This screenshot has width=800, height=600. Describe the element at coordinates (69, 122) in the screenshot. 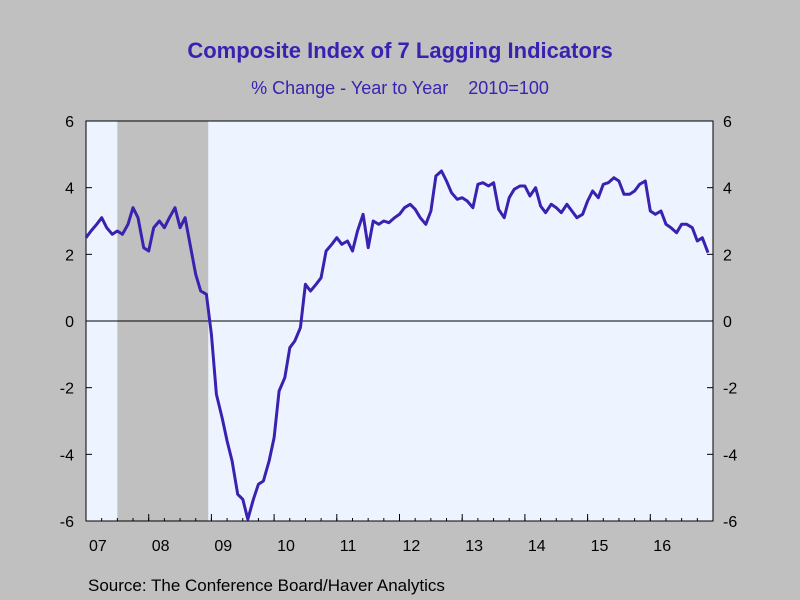

I see `y-tick-label-left: 6` at that location.